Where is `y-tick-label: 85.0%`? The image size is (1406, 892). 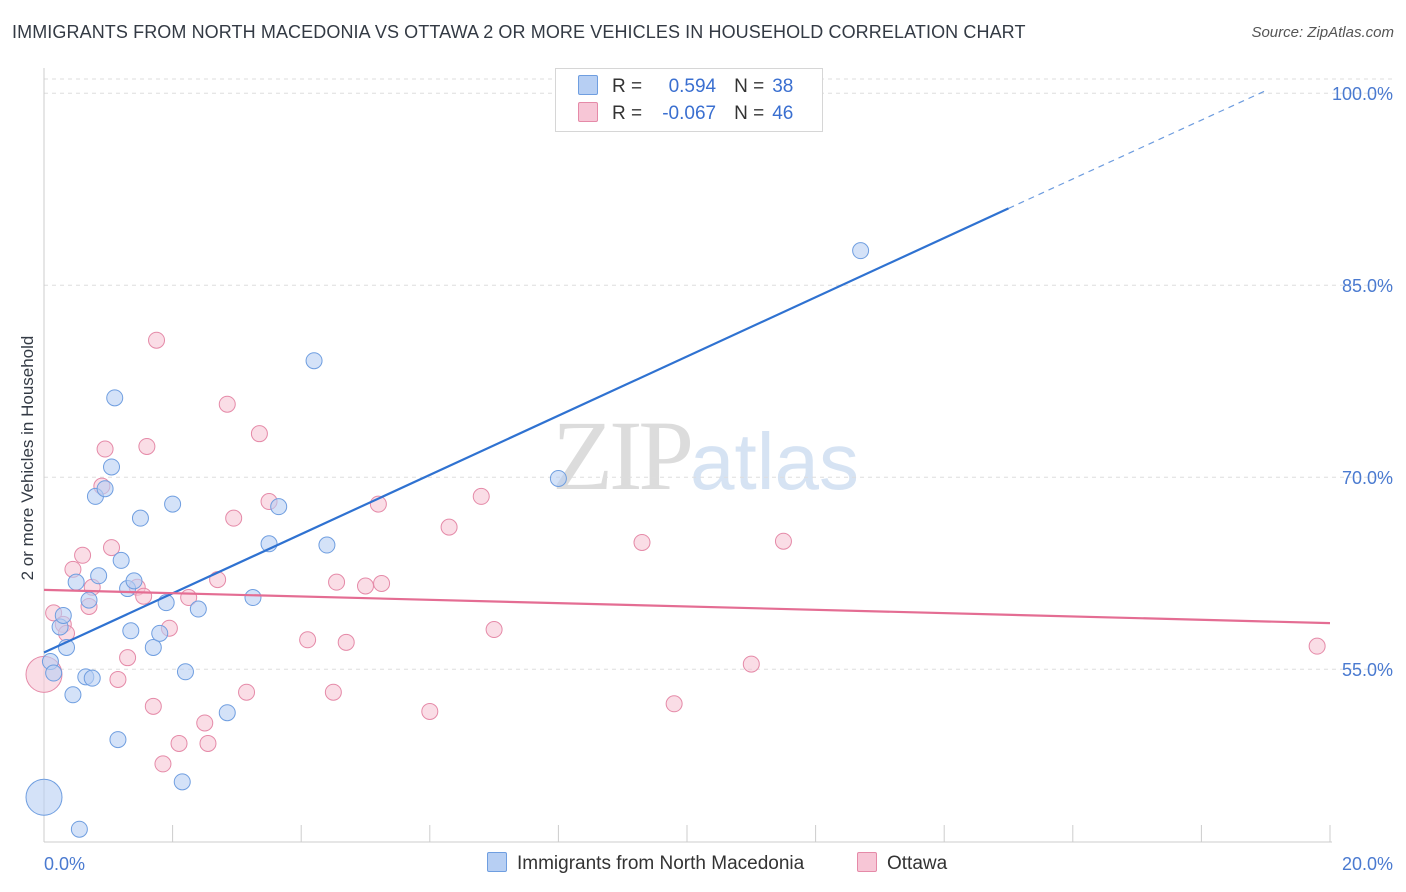
y-tick-label: 85.0% is located at coordinates (1367, 286).